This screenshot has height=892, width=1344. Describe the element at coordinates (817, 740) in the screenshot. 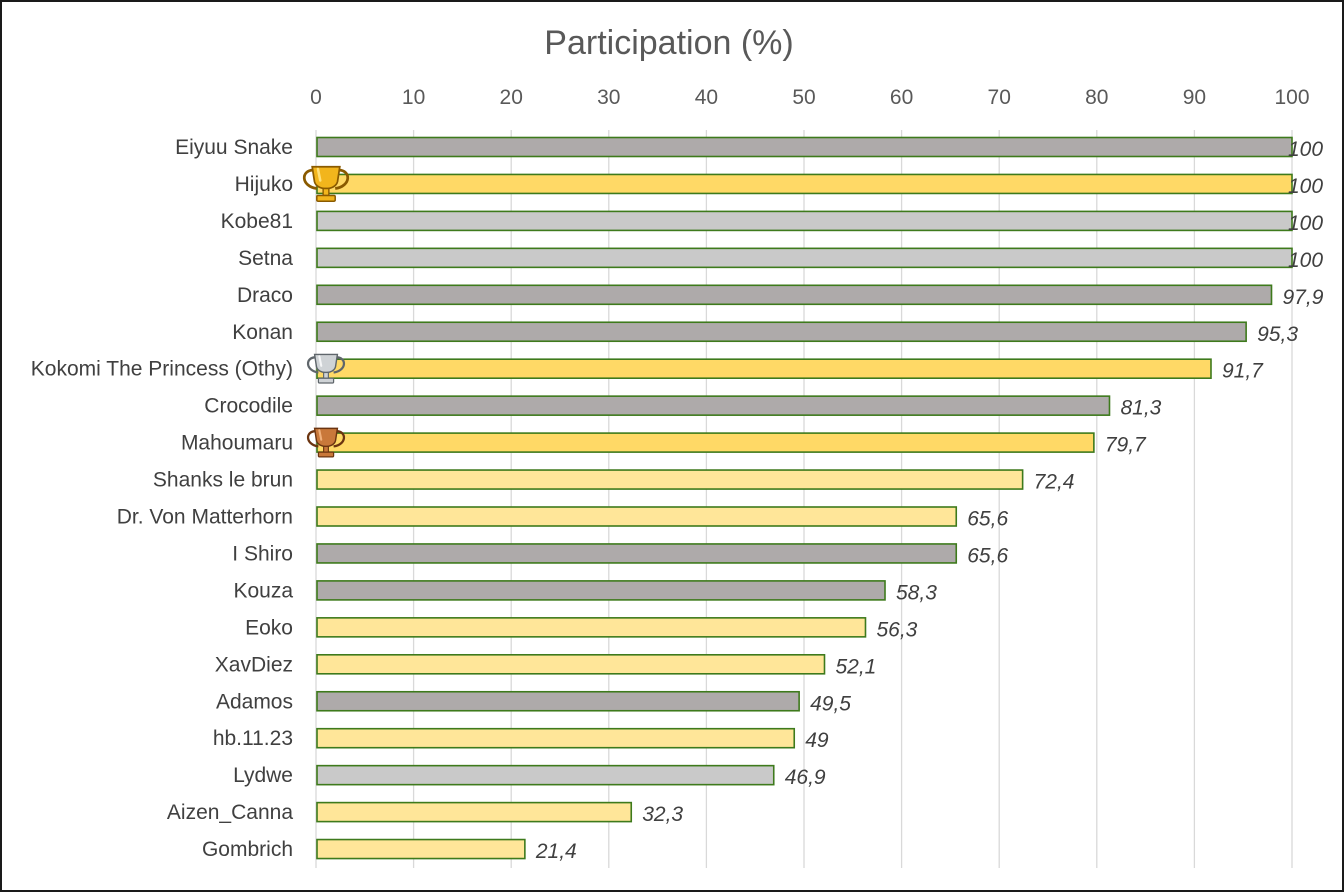

I see `value-label: 49` at that location.